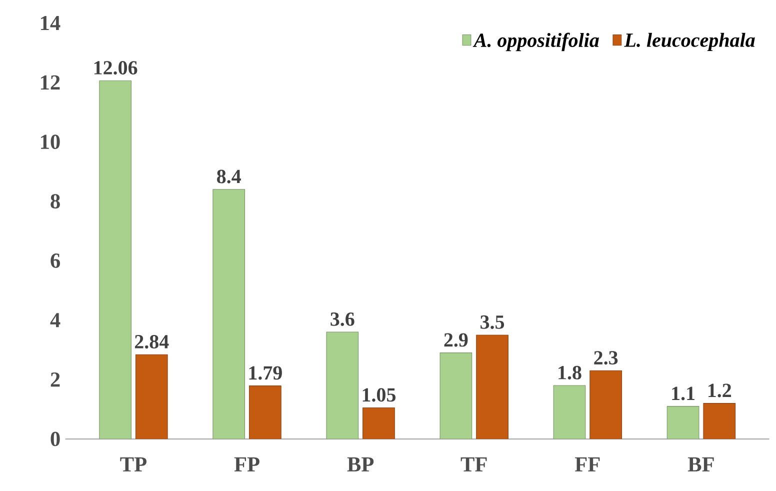 This screenshot has height=491, width=776. What do you see at coordinates (50, 142) in the screenshot?
I see `y-tick-label: 10` at bounding box center [50, 142].